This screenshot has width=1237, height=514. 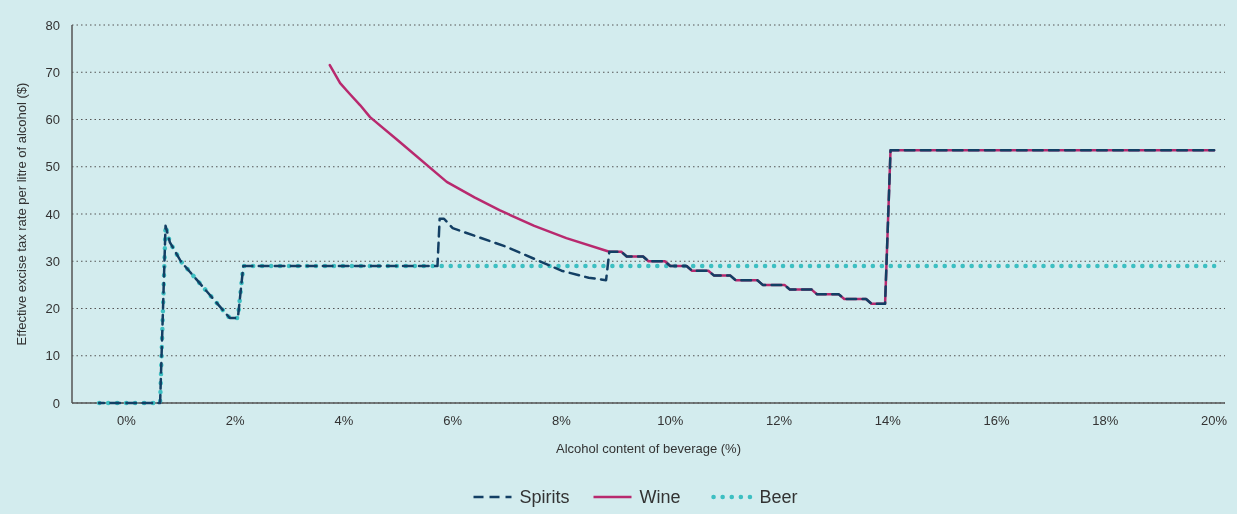 What do you see at coordinates (997, 420) in the screenshot?
I see `x-tick-label: 16%` at bounding box center [997, 420].